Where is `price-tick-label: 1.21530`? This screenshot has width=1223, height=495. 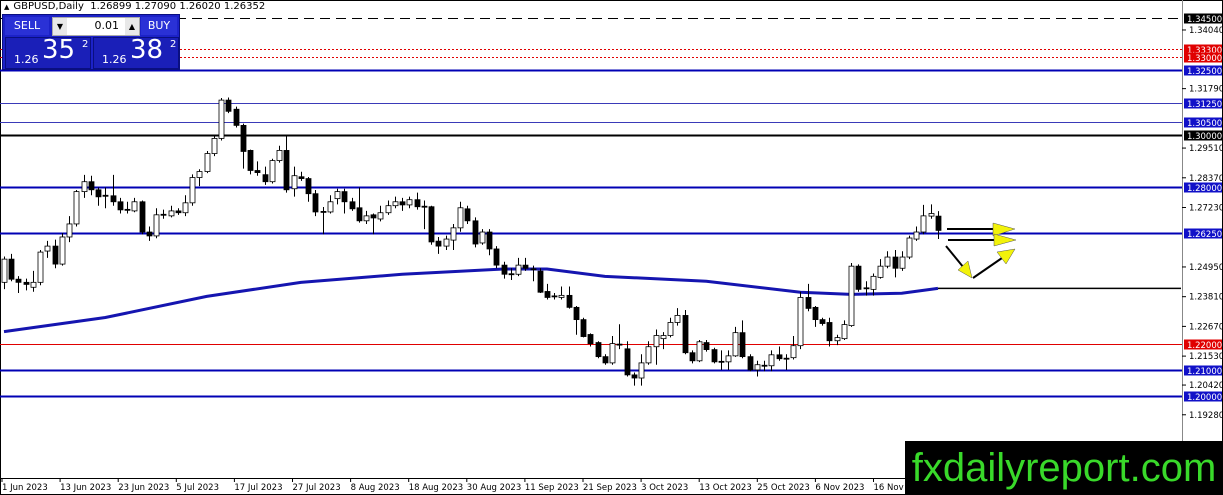
price-tick-label: 1.21530 is located at coordinates (1206, 357).